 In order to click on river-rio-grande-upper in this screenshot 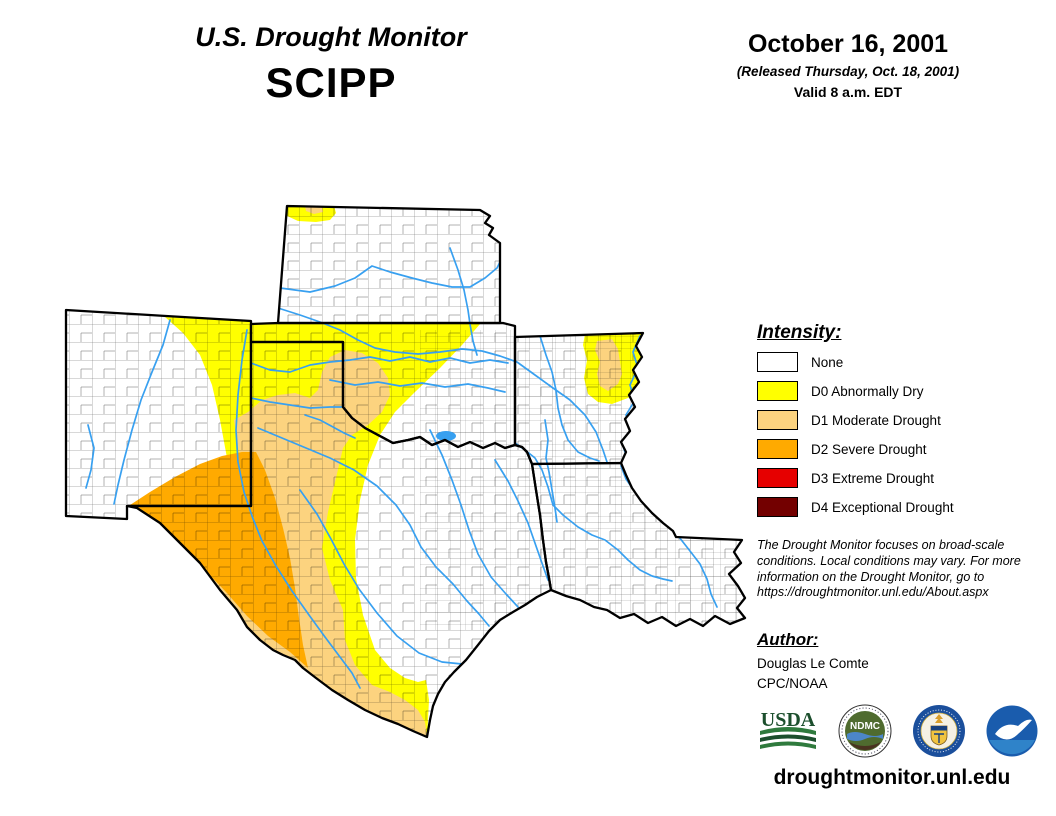, I will do `click(142, 412)`.